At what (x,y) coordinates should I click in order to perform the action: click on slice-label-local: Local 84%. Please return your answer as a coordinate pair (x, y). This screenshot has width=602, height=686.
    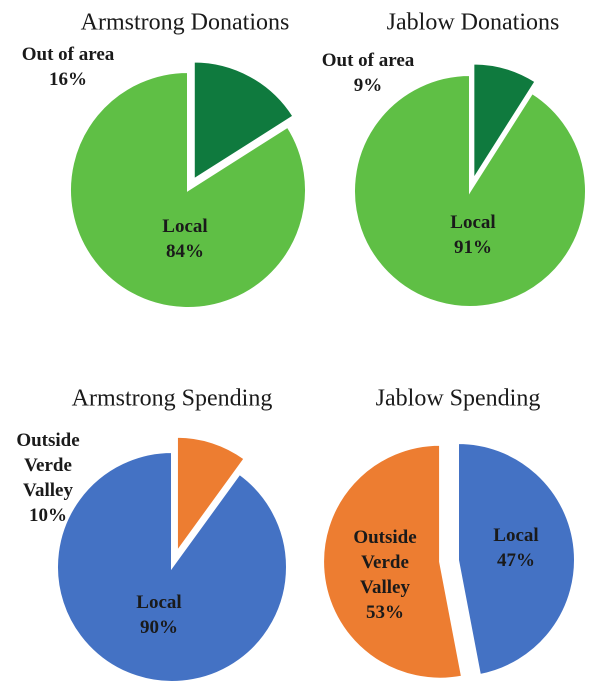
    Looking at the image, I should click on (184, 239).